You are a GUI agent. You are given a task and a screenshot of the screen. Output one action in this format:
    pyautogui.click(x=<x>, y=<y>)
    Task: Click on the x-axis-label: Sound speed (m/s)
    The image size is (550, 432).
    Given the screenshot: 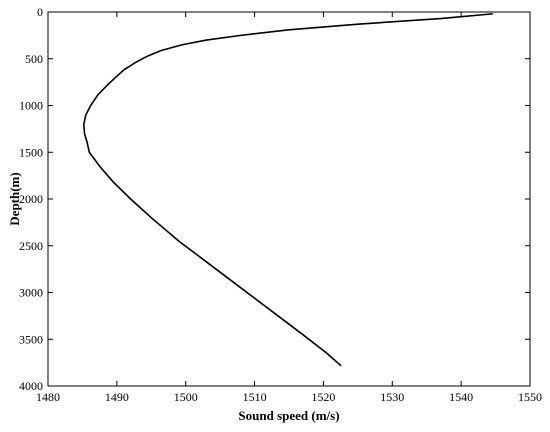 What is the action you would take?
    pyautogui.click(x=288, y=415)
    